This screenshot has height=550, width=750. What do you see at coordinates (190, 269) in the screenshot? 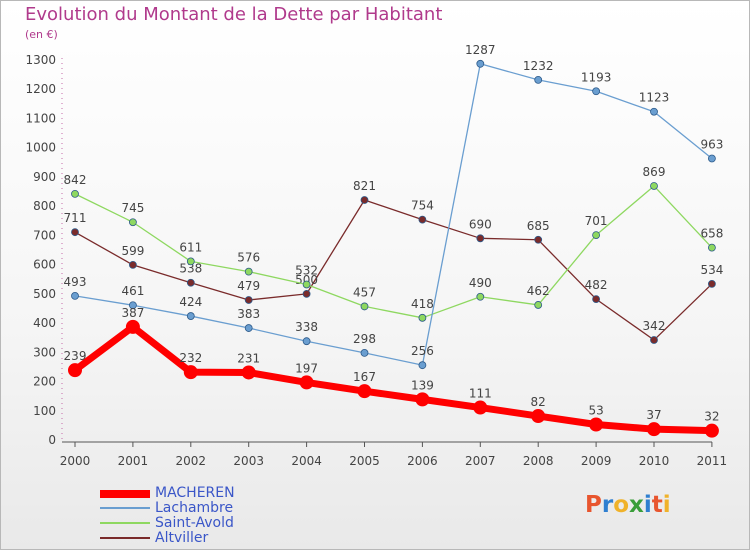
I see `data-label-altviller: 538` at bounding box center [190, 269].